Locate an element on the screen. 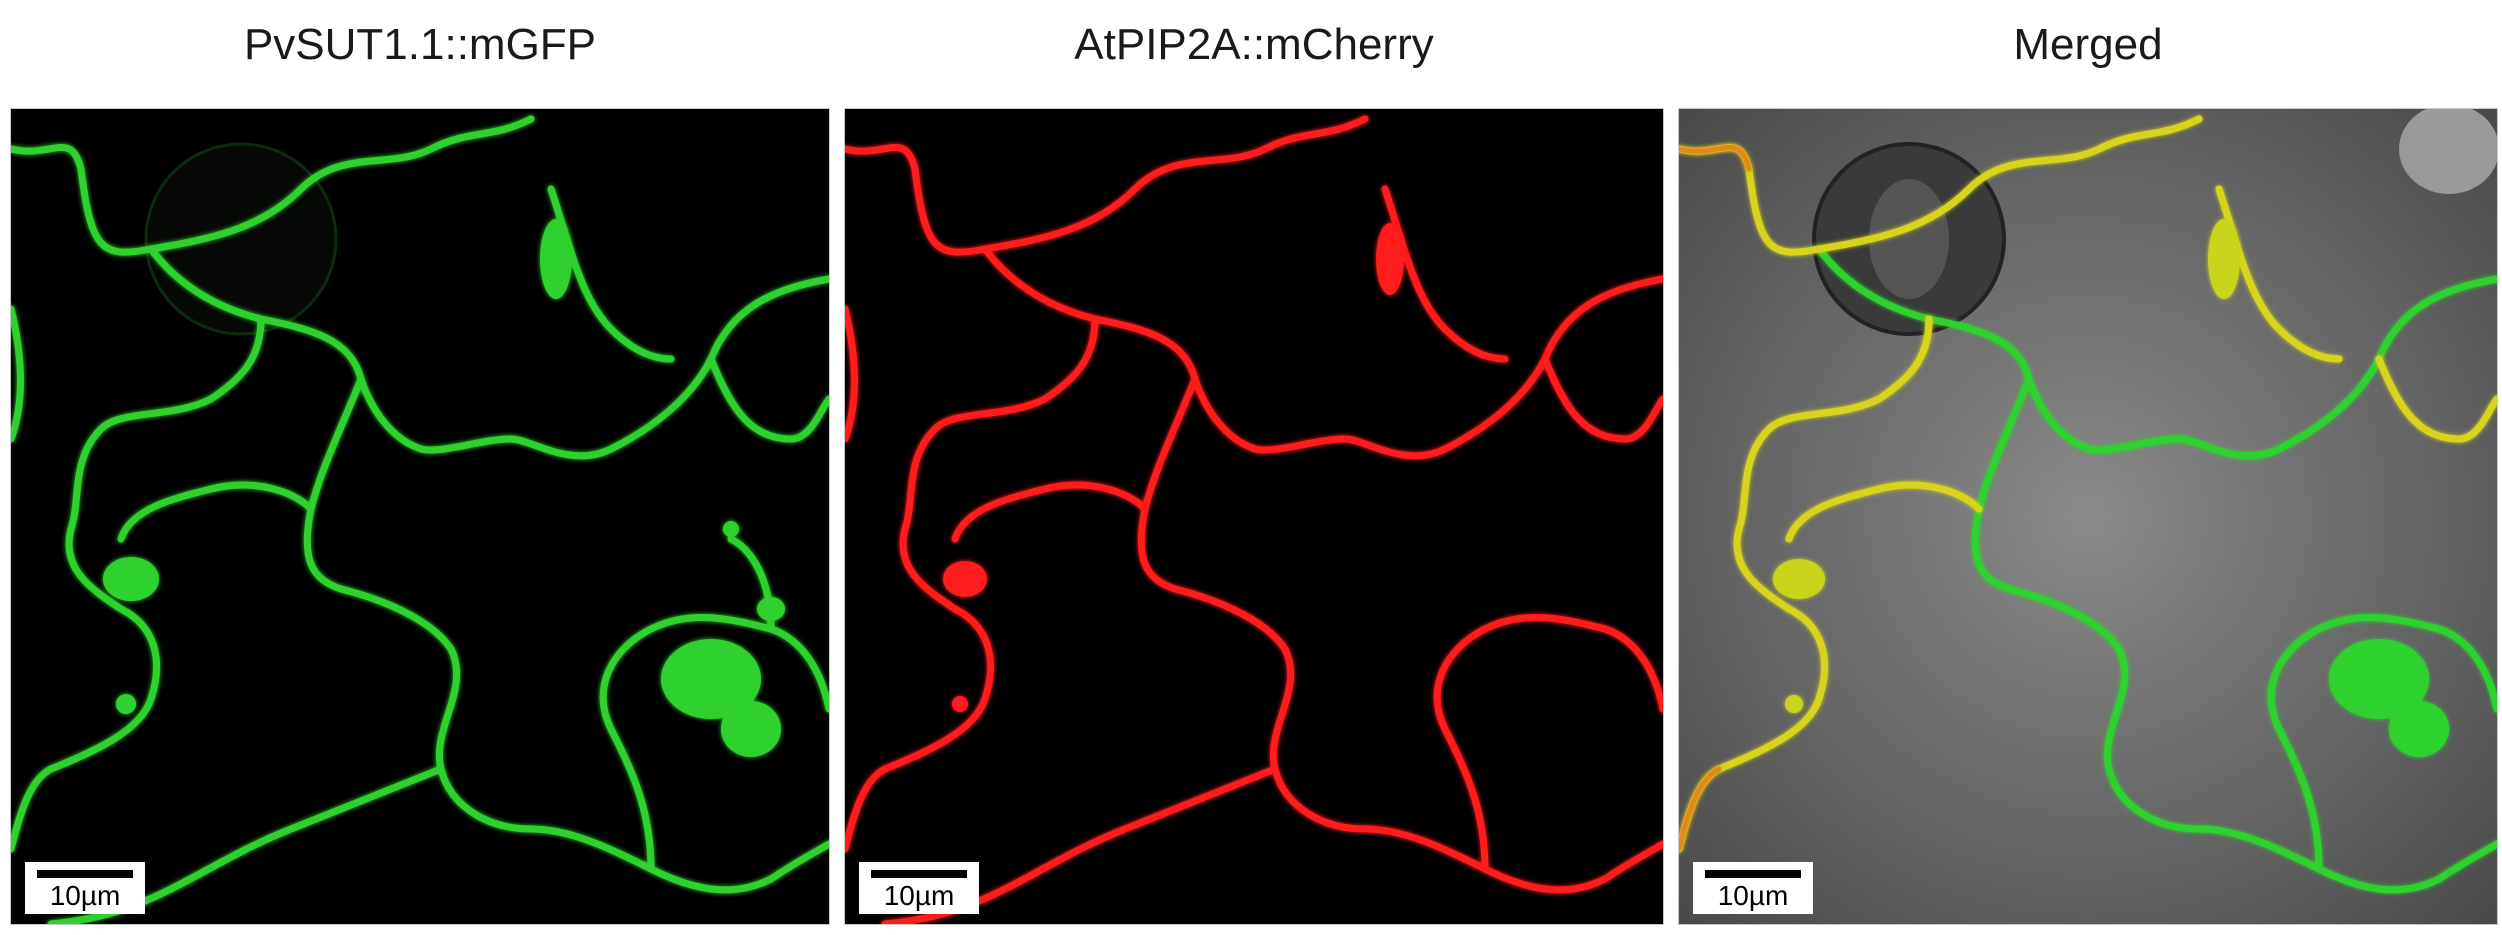  panel-title: AtPIP2A::mCherry is located at coordinates (1254, 44).